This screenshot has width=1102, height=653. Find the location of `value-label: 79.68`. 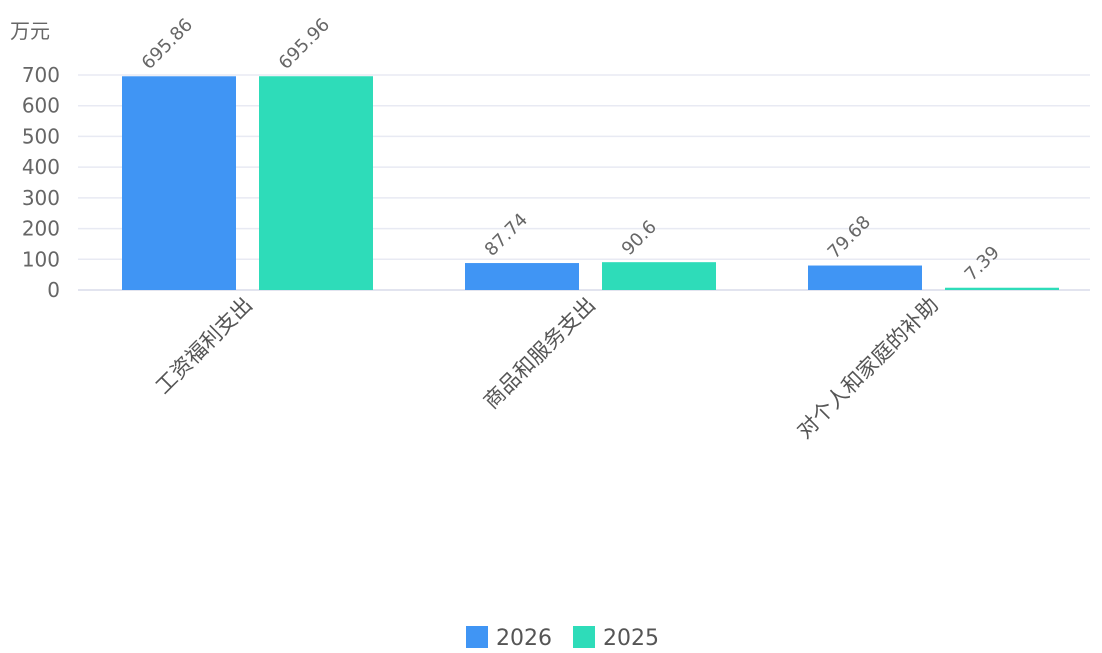

value-label: 79.68 is located at coordinates (849, 237).